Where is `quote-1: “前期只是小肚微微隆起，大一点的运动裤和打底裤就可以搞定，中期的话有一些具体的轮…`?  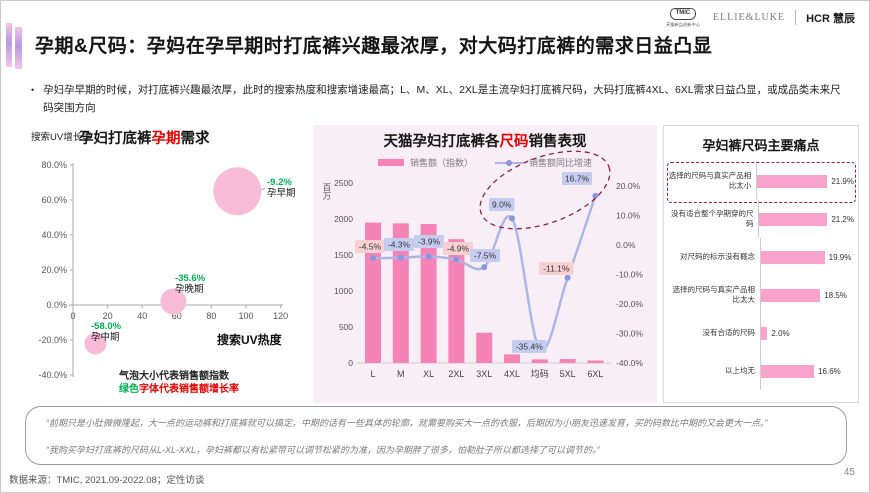 quote-1: “前期只是小肚微微隆起，大一点的运动裤和打底裤就可以搞定，中期的话有一些具体的轮… is located at coordinates (407, 423).